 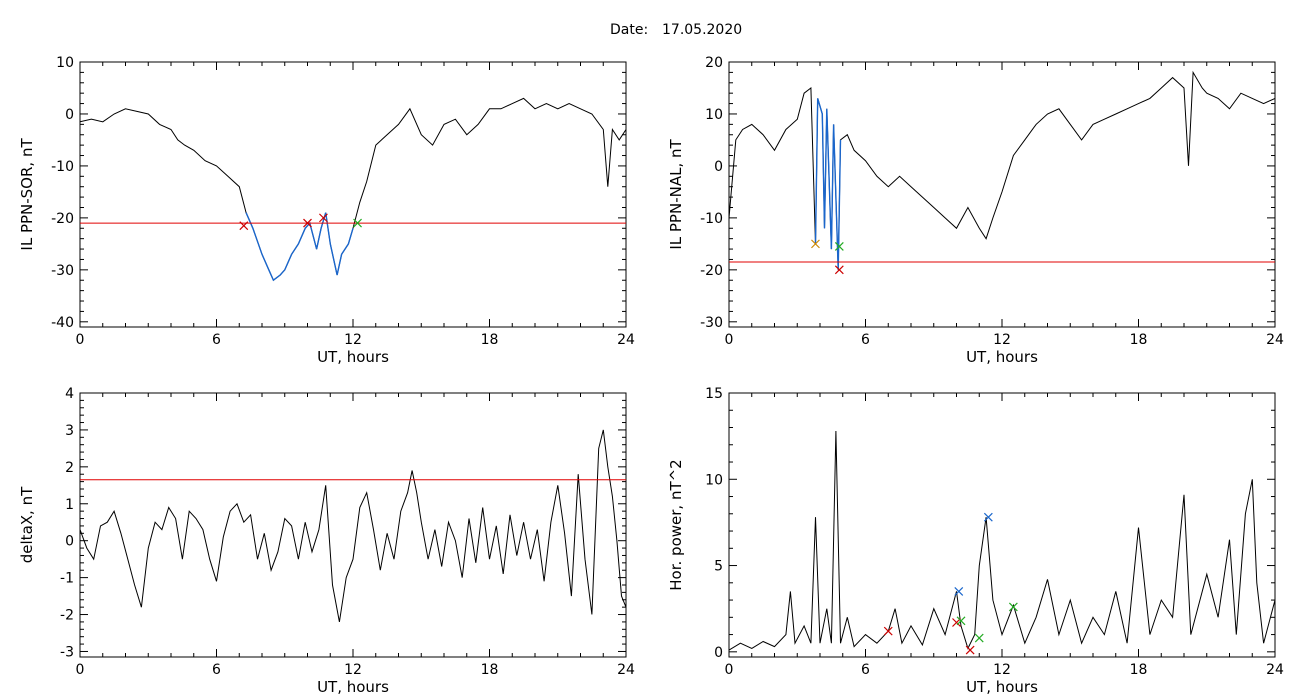 What do you see at coordinates (27, 524) in the screenshot?
I see `y-axis-label: deltaX, nT` at bounding box center [27, 524].